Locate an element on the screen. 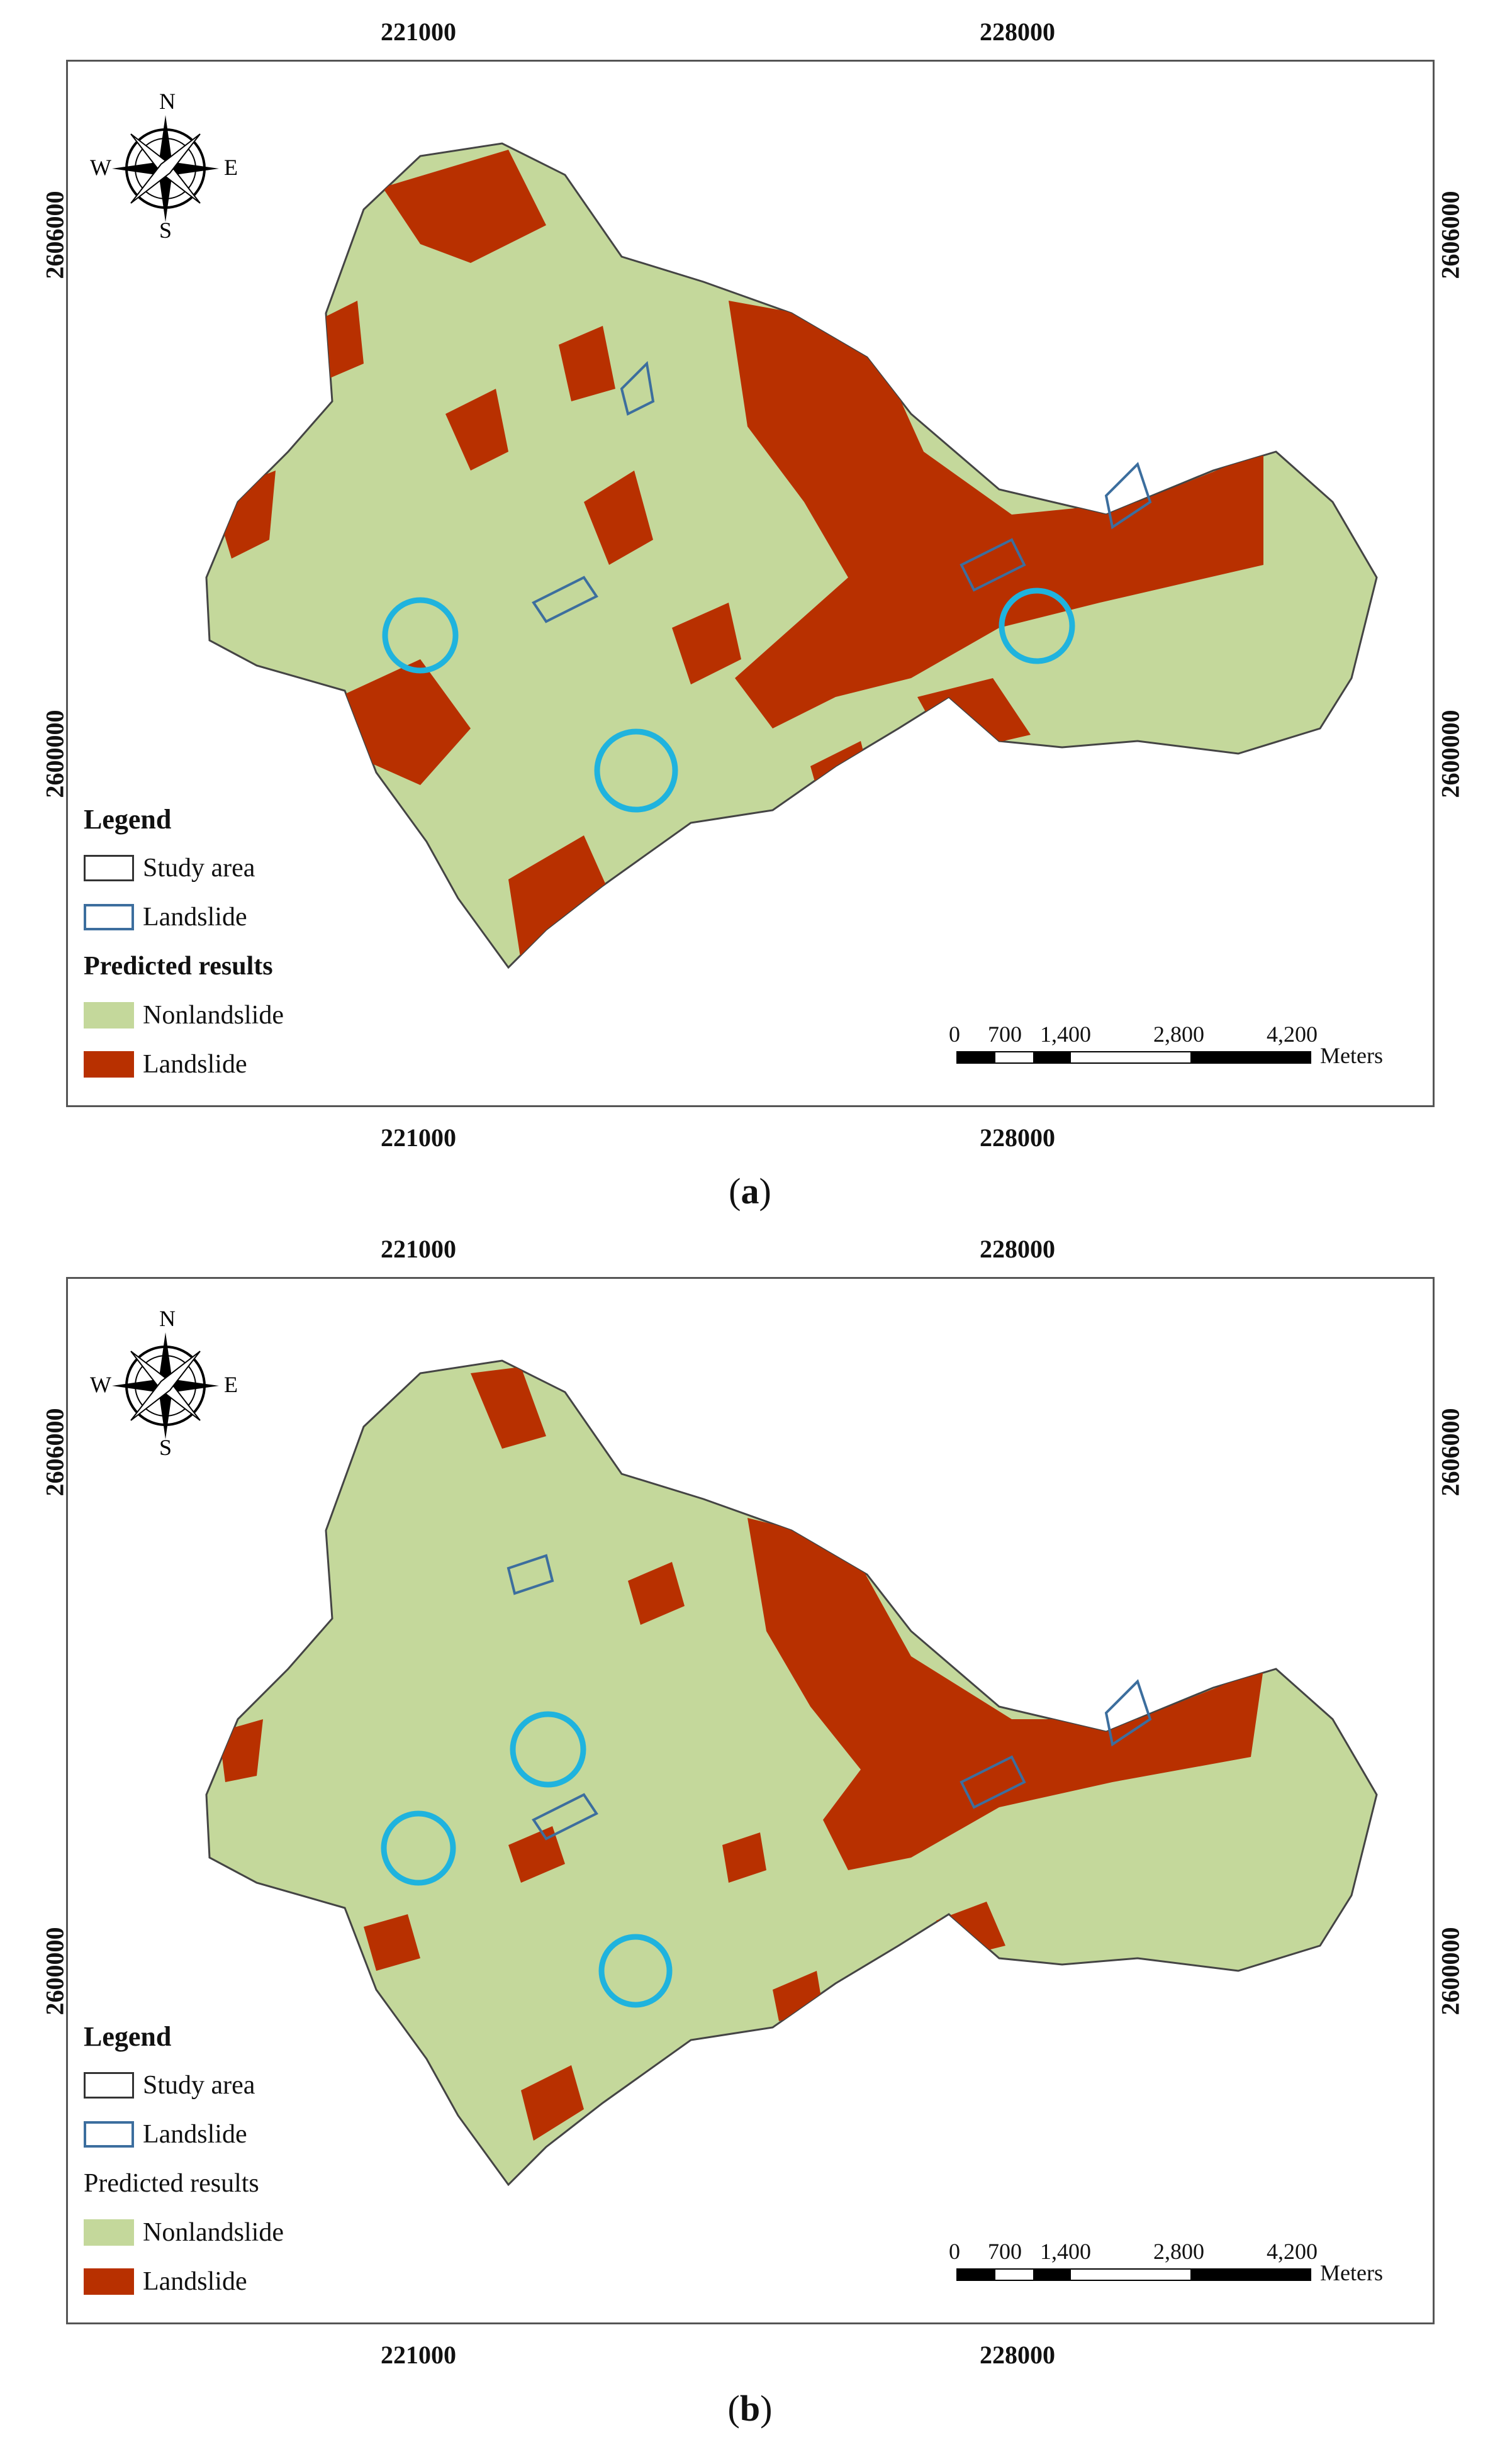 This screenshot has width=1500, height=2464. caption-b: (b) is located at coordinates (750, 2409).